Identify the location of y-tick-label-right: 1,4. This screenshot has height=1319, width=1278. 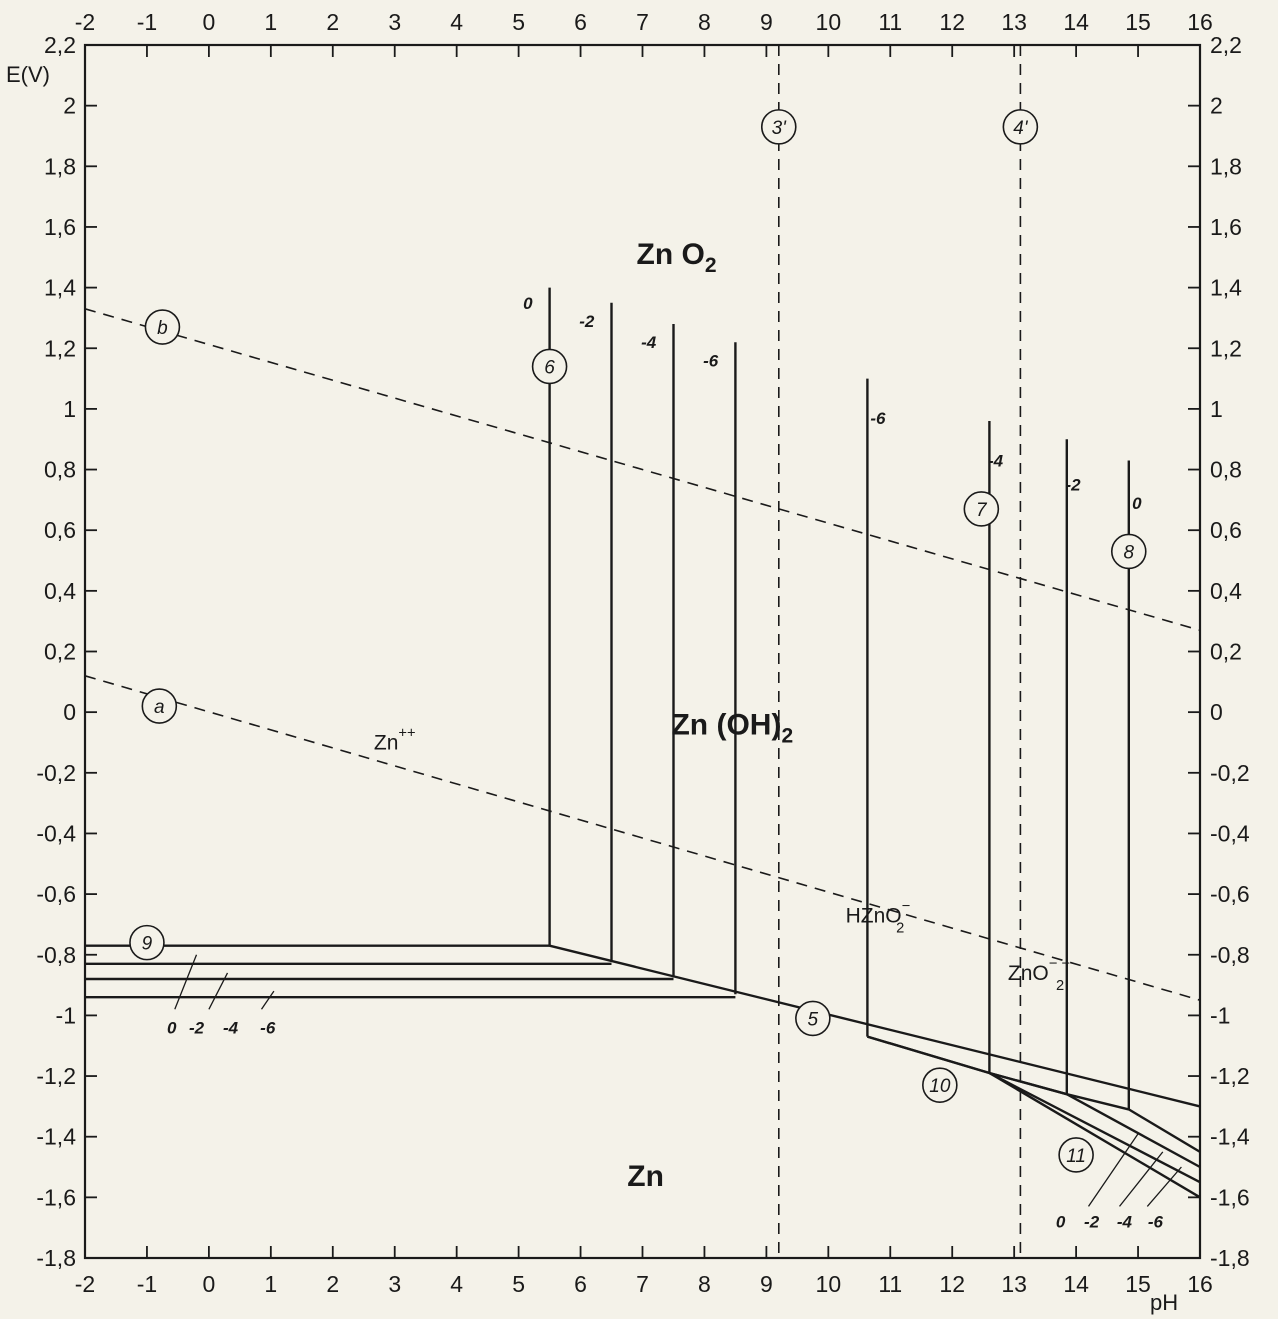
(1226, 288).